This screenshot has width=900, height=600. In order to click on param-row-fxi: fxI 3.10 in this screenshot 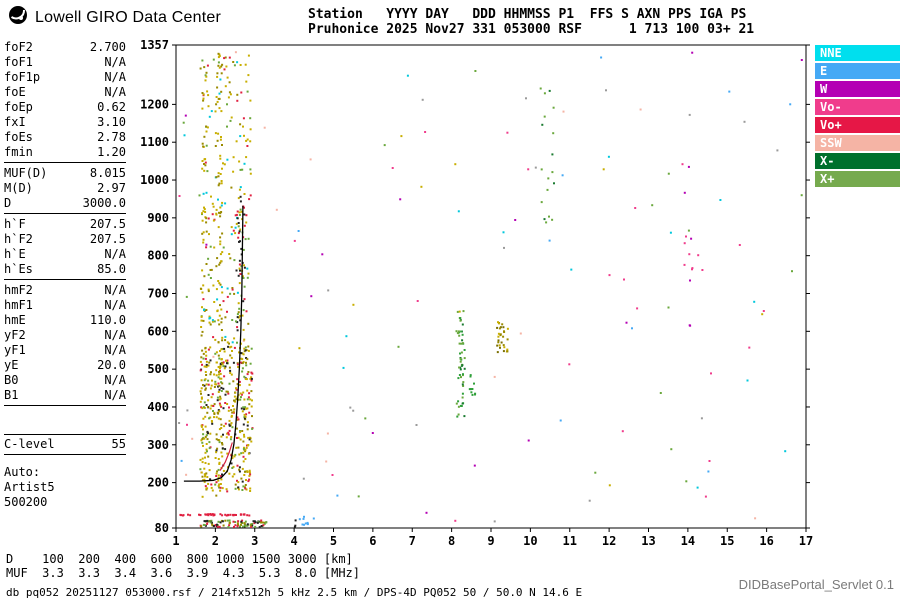, I will do `click(65, 122)`.